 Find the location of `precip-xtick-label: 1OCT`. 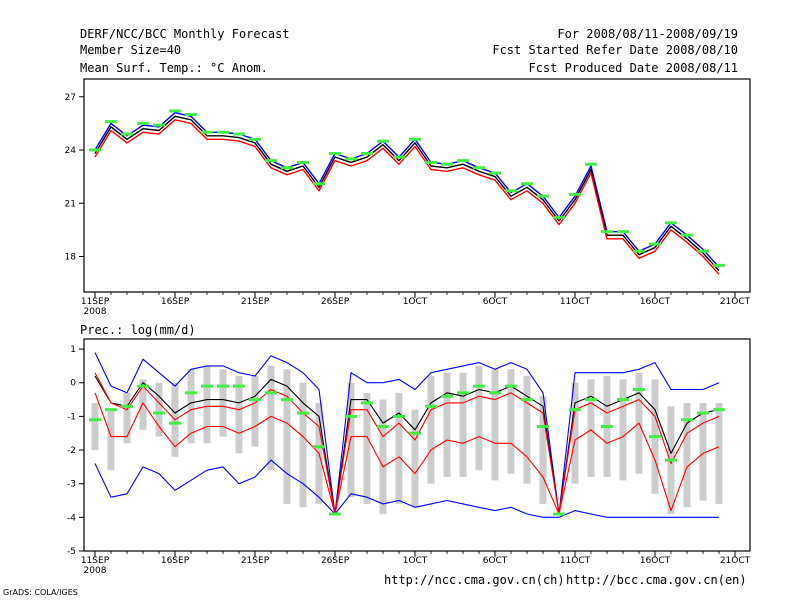

precip-xtick-label: 1OCT is located at coordinates (415, 561).